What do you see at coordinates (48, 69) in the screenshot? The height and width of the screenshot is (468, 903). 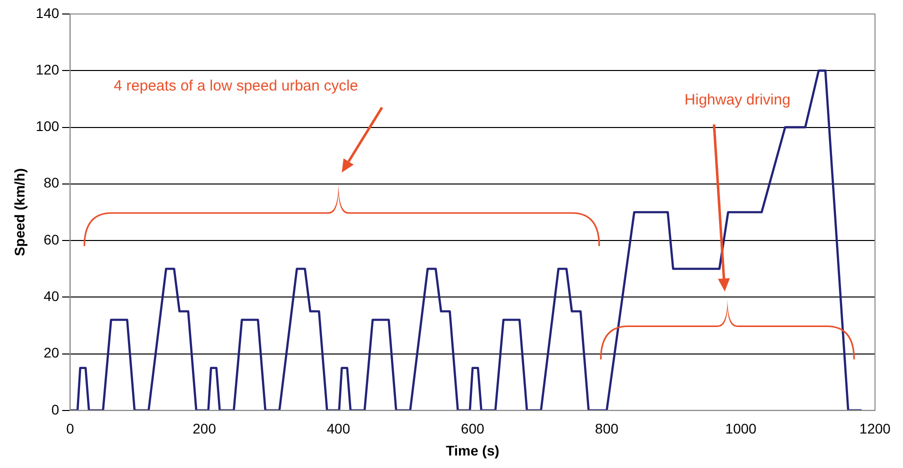 I see `y-tick-label: 120` at bounding box center [48, 69].